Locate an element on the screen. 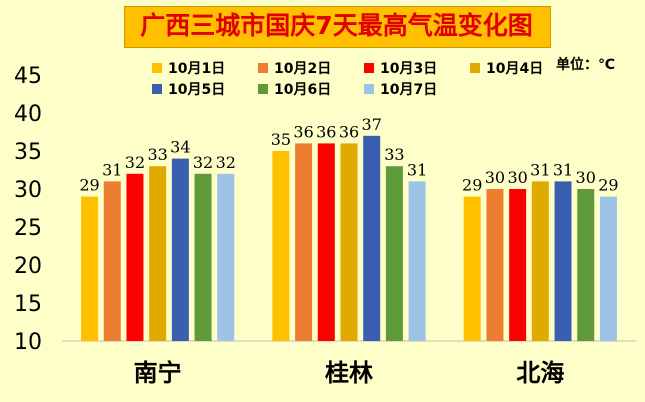 This screenshot has height=402, width=645. data-label: 37 is located at coordinates (372, 124).